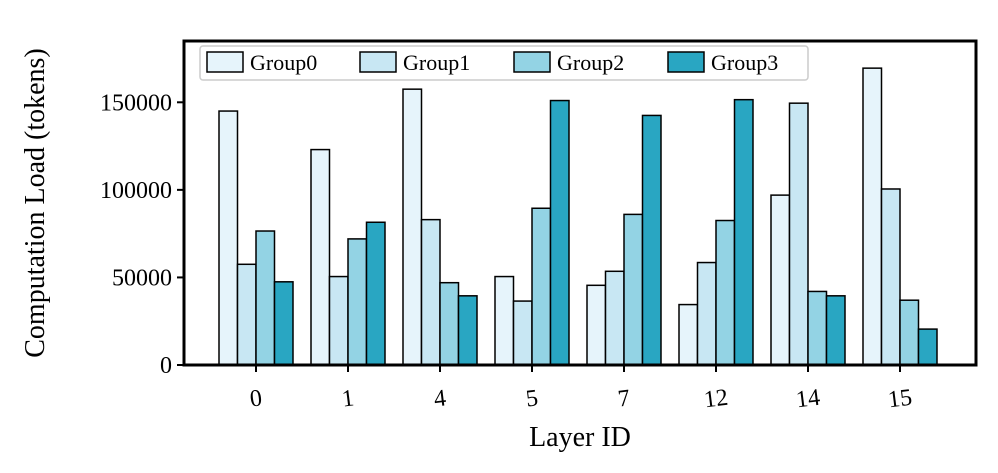  I want to click on legend-swatch-group1, so click(378, 62).